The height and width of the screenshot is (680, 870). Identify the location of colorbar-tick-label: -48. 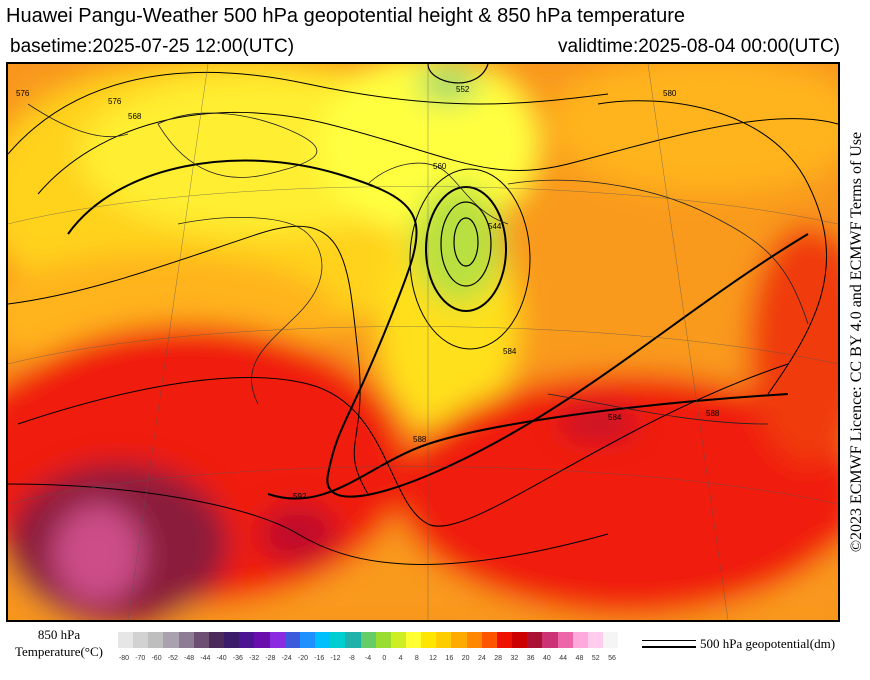
(189, 658).